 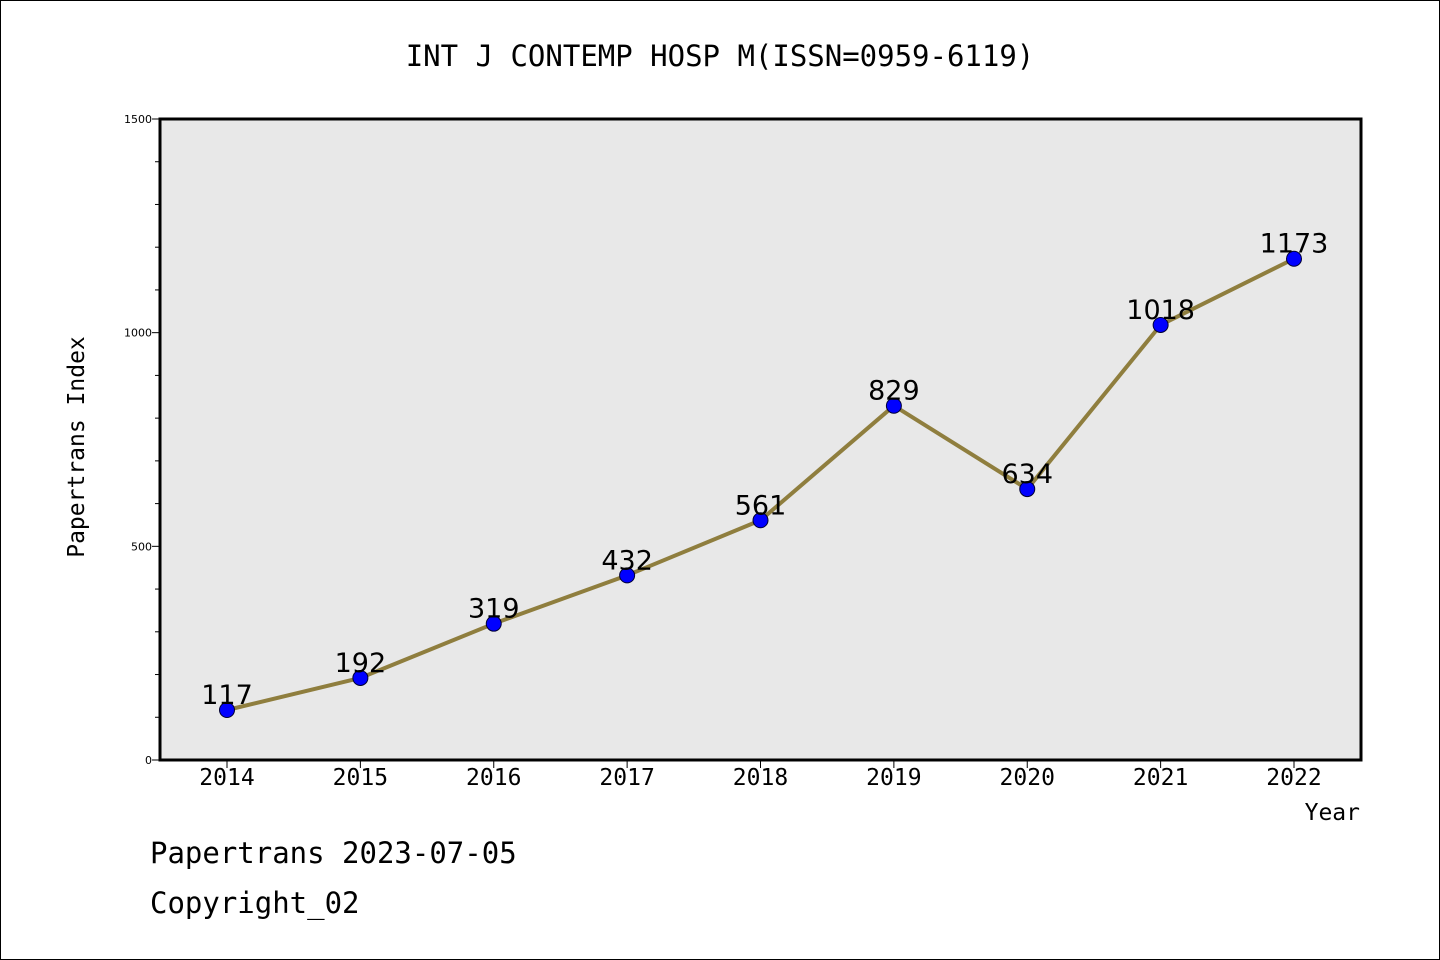 What do you see at coordinates (1027, 778) in the screenshot?
I see `x-tick-label: 2020` at bounding box center [1027, 778].